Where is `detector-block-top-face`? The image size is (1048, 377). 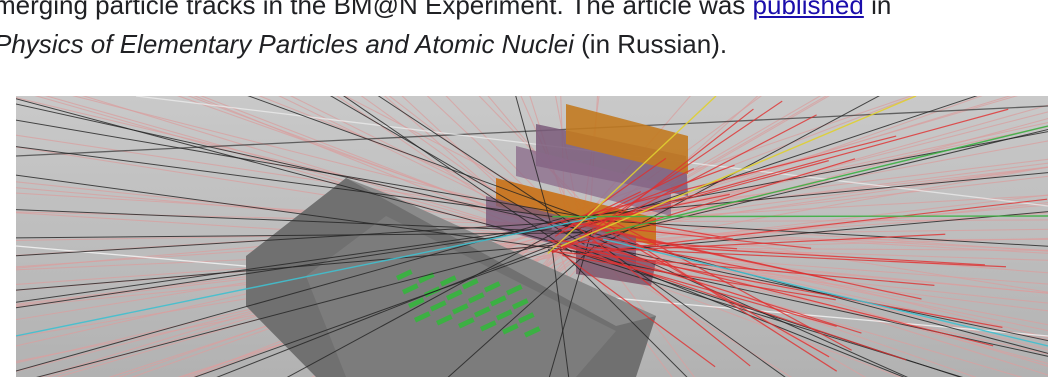 detector-block-top-face is located at coordinates (501, 252).